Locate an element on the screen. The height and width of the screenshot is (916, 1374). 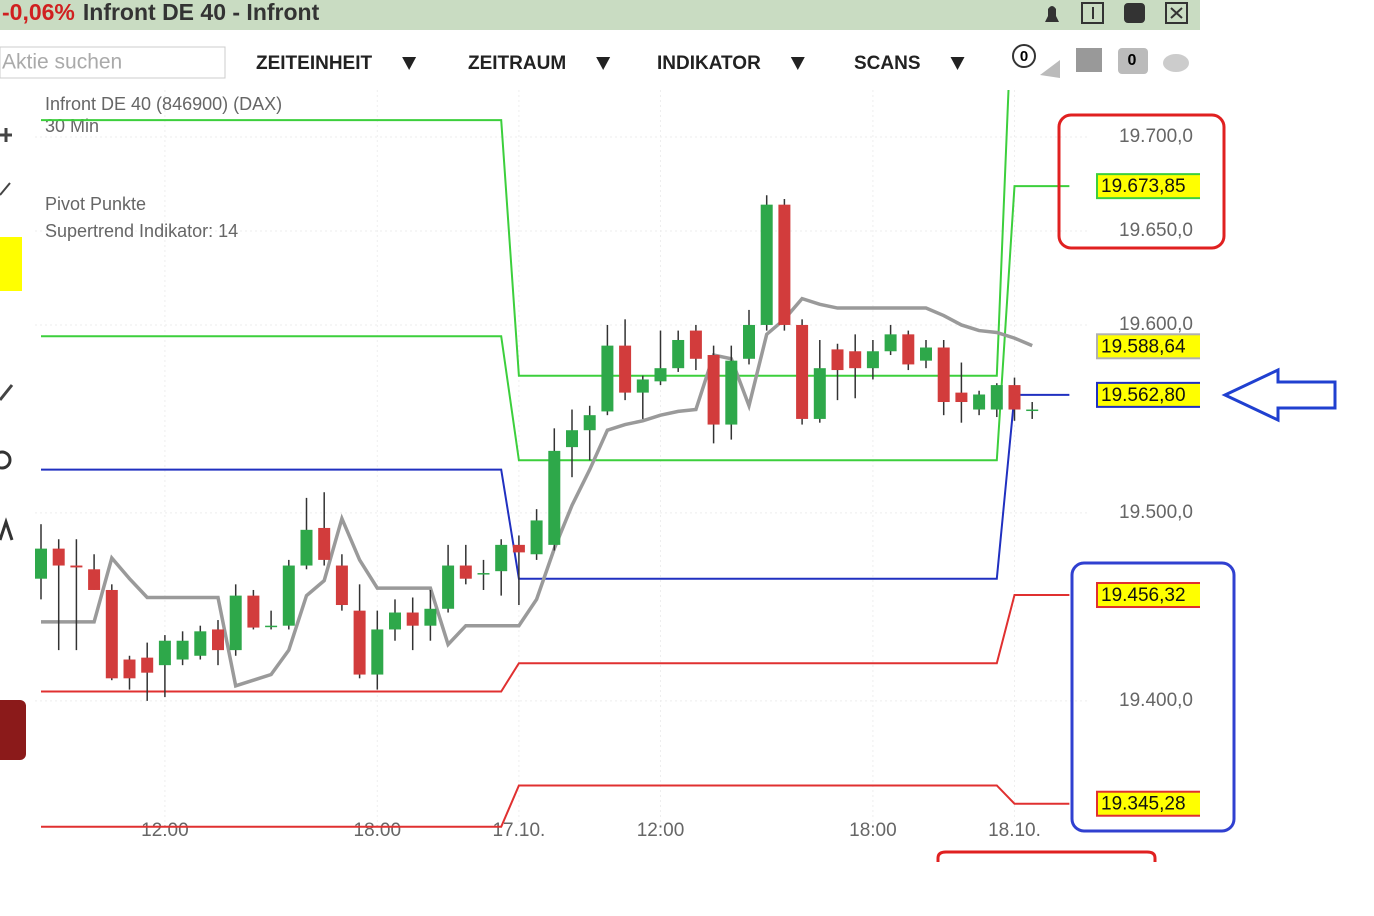
x-tick-label: 18.10. is located at coordinates (1014, 830).